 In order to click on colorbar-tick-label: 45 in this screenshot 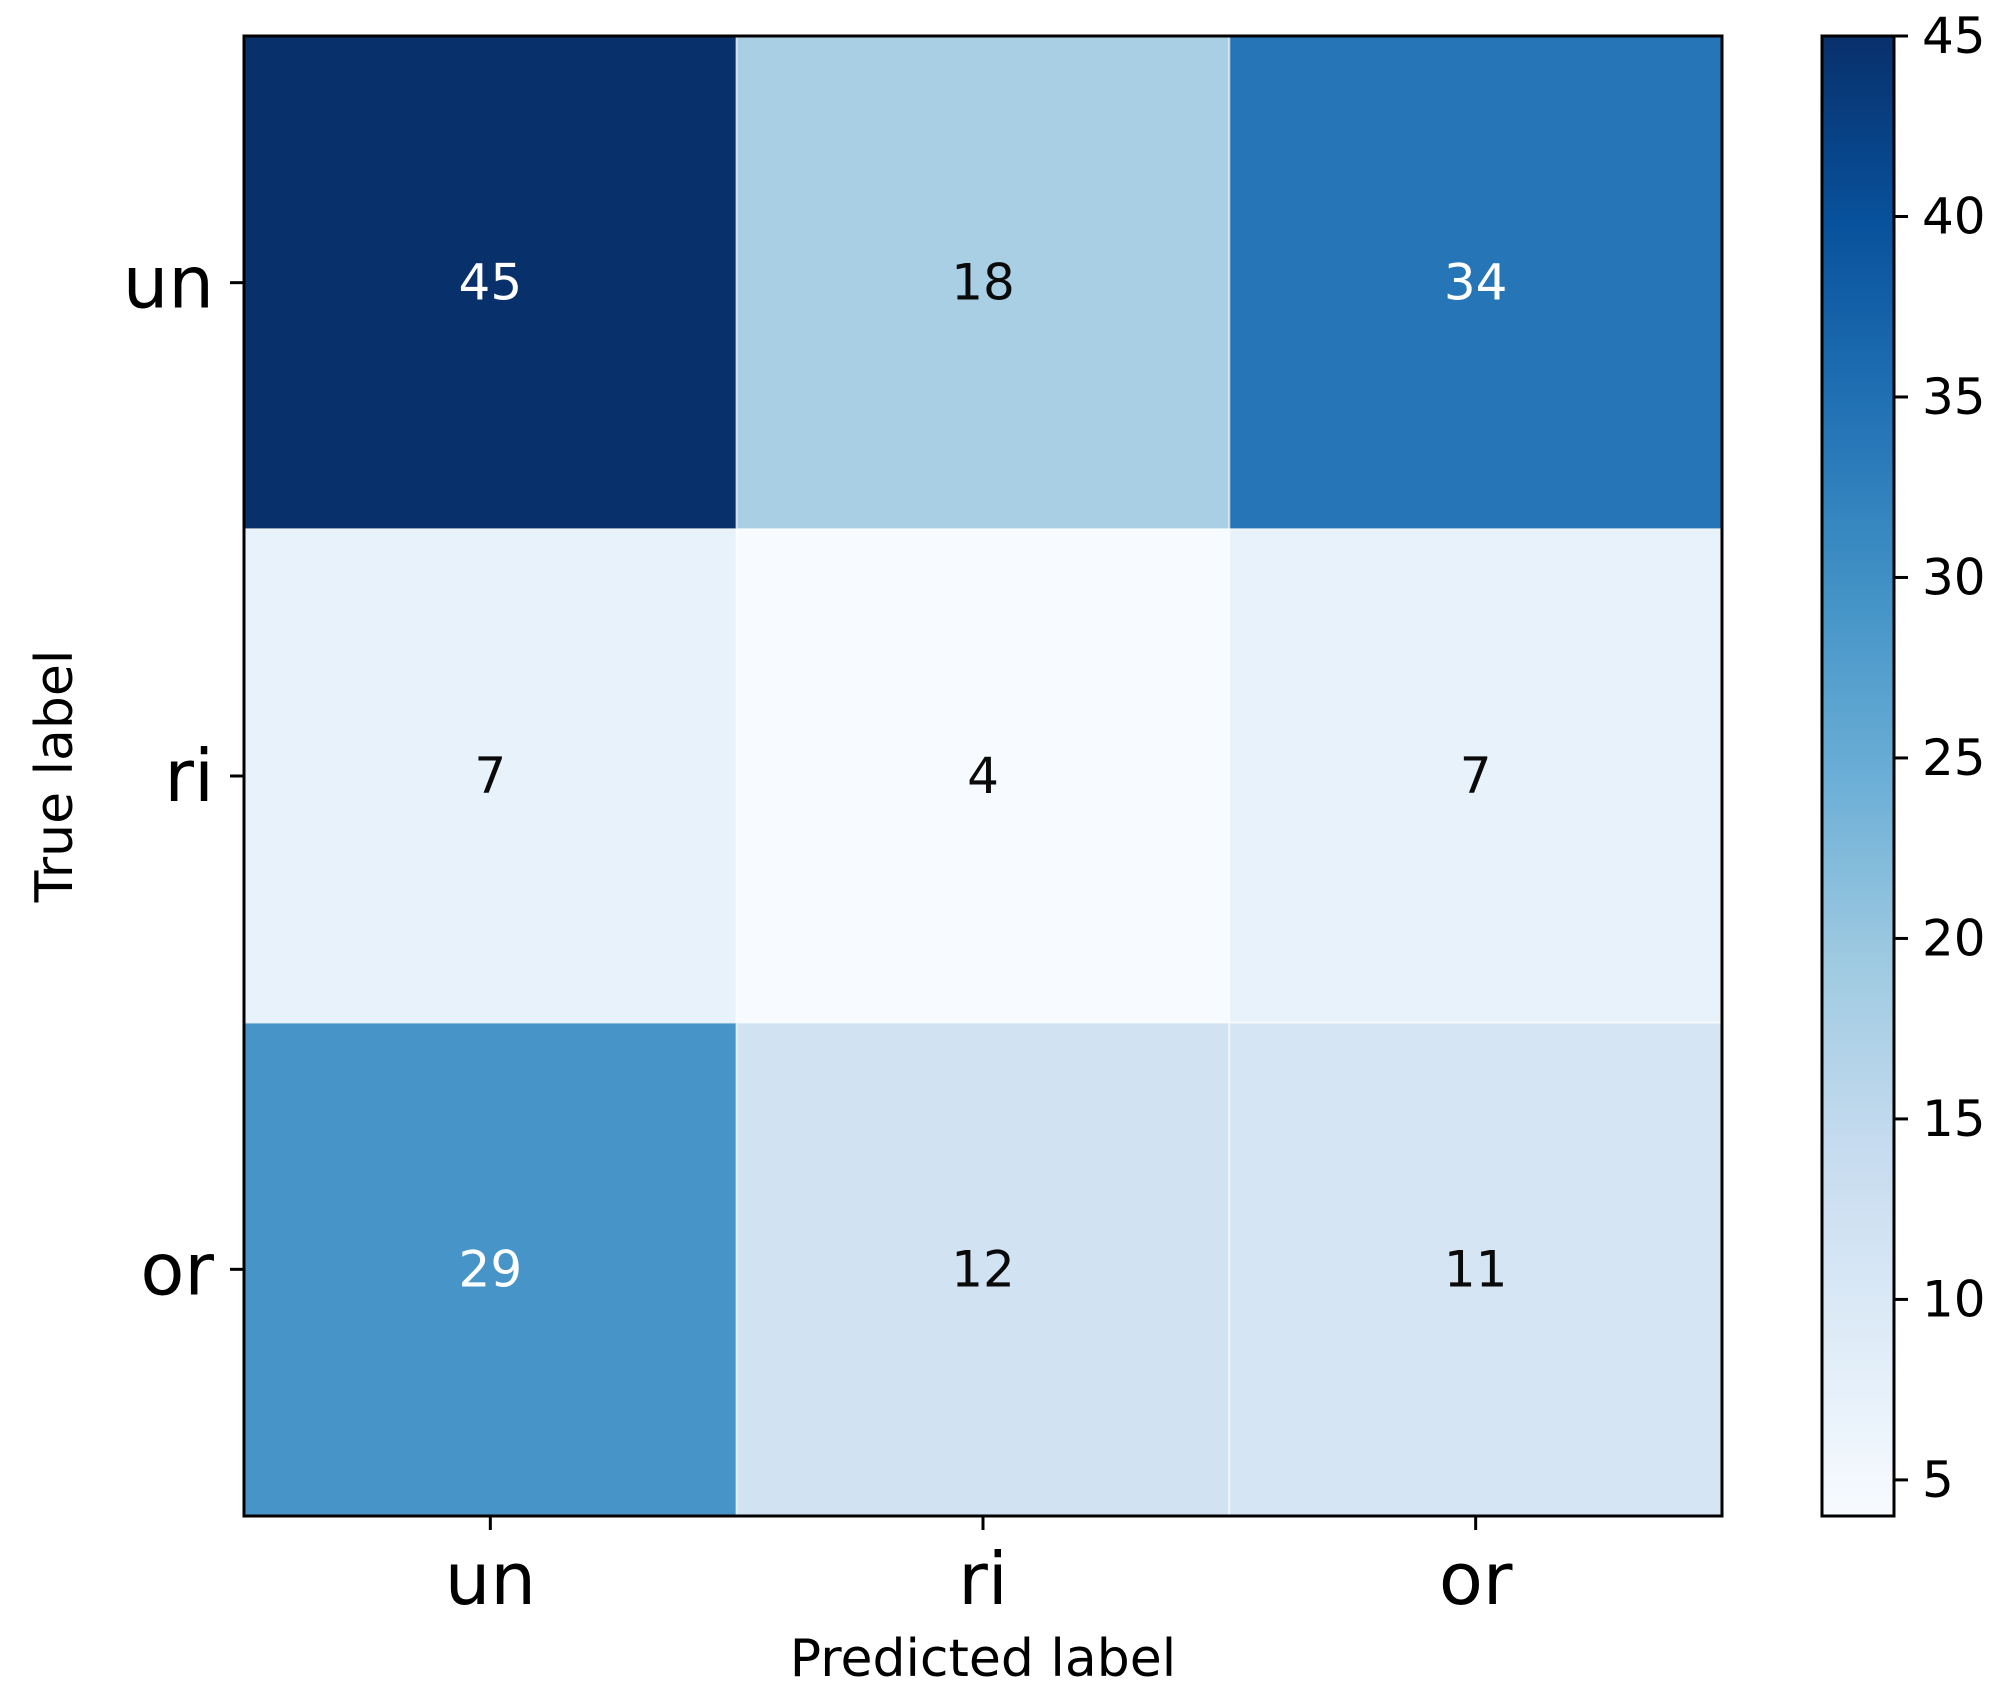, I will do `click(1954, 36)`.